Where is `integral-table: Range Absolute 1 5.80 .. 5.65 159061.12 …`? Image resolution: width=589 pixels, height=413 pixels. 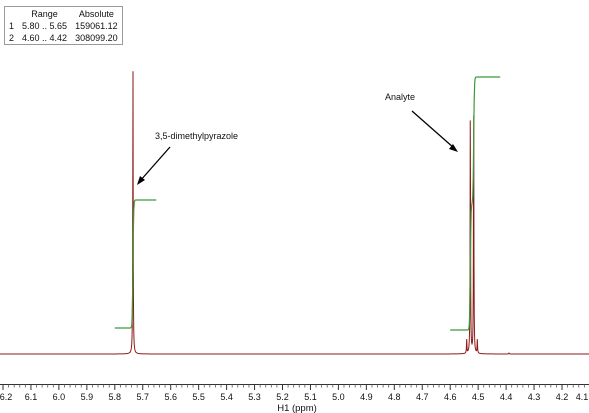
integral-table: Range Absolute 1 5.80 .. 5.65 159061.12 … is located at coordinates (63, 25).